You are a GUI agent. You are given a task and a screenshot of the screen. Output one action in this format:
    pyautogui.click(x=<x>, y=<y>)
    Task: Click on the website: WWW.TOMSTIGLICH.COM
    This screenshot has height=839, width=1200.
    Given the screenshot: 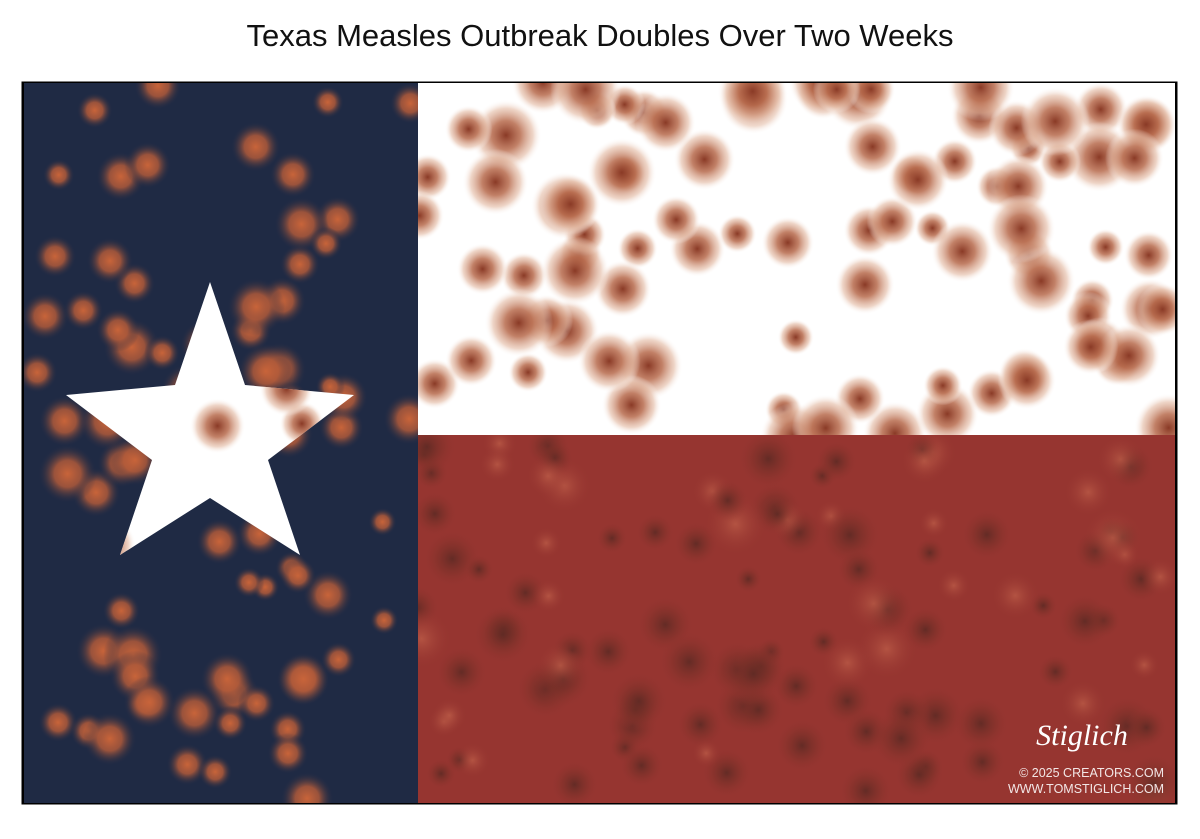 What is the action you would take?
    pyautogui.click(x=1086, y=789)
    